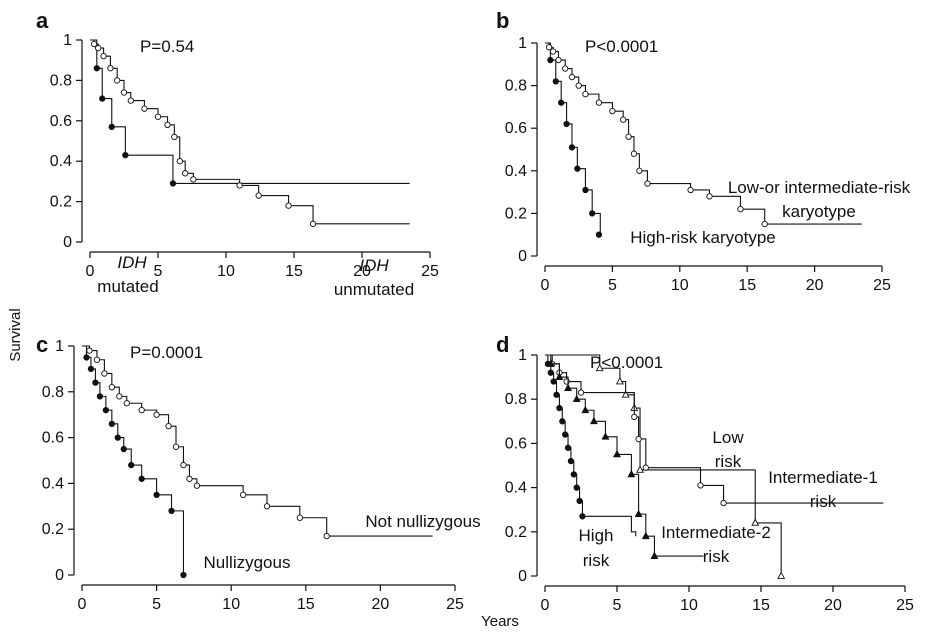 This screenshot has width=935, height=634. What do you see at coordinates (516, 532) in the screenshot?
I see `y-tick-label: 0.2` at bounding box center [516, 532].